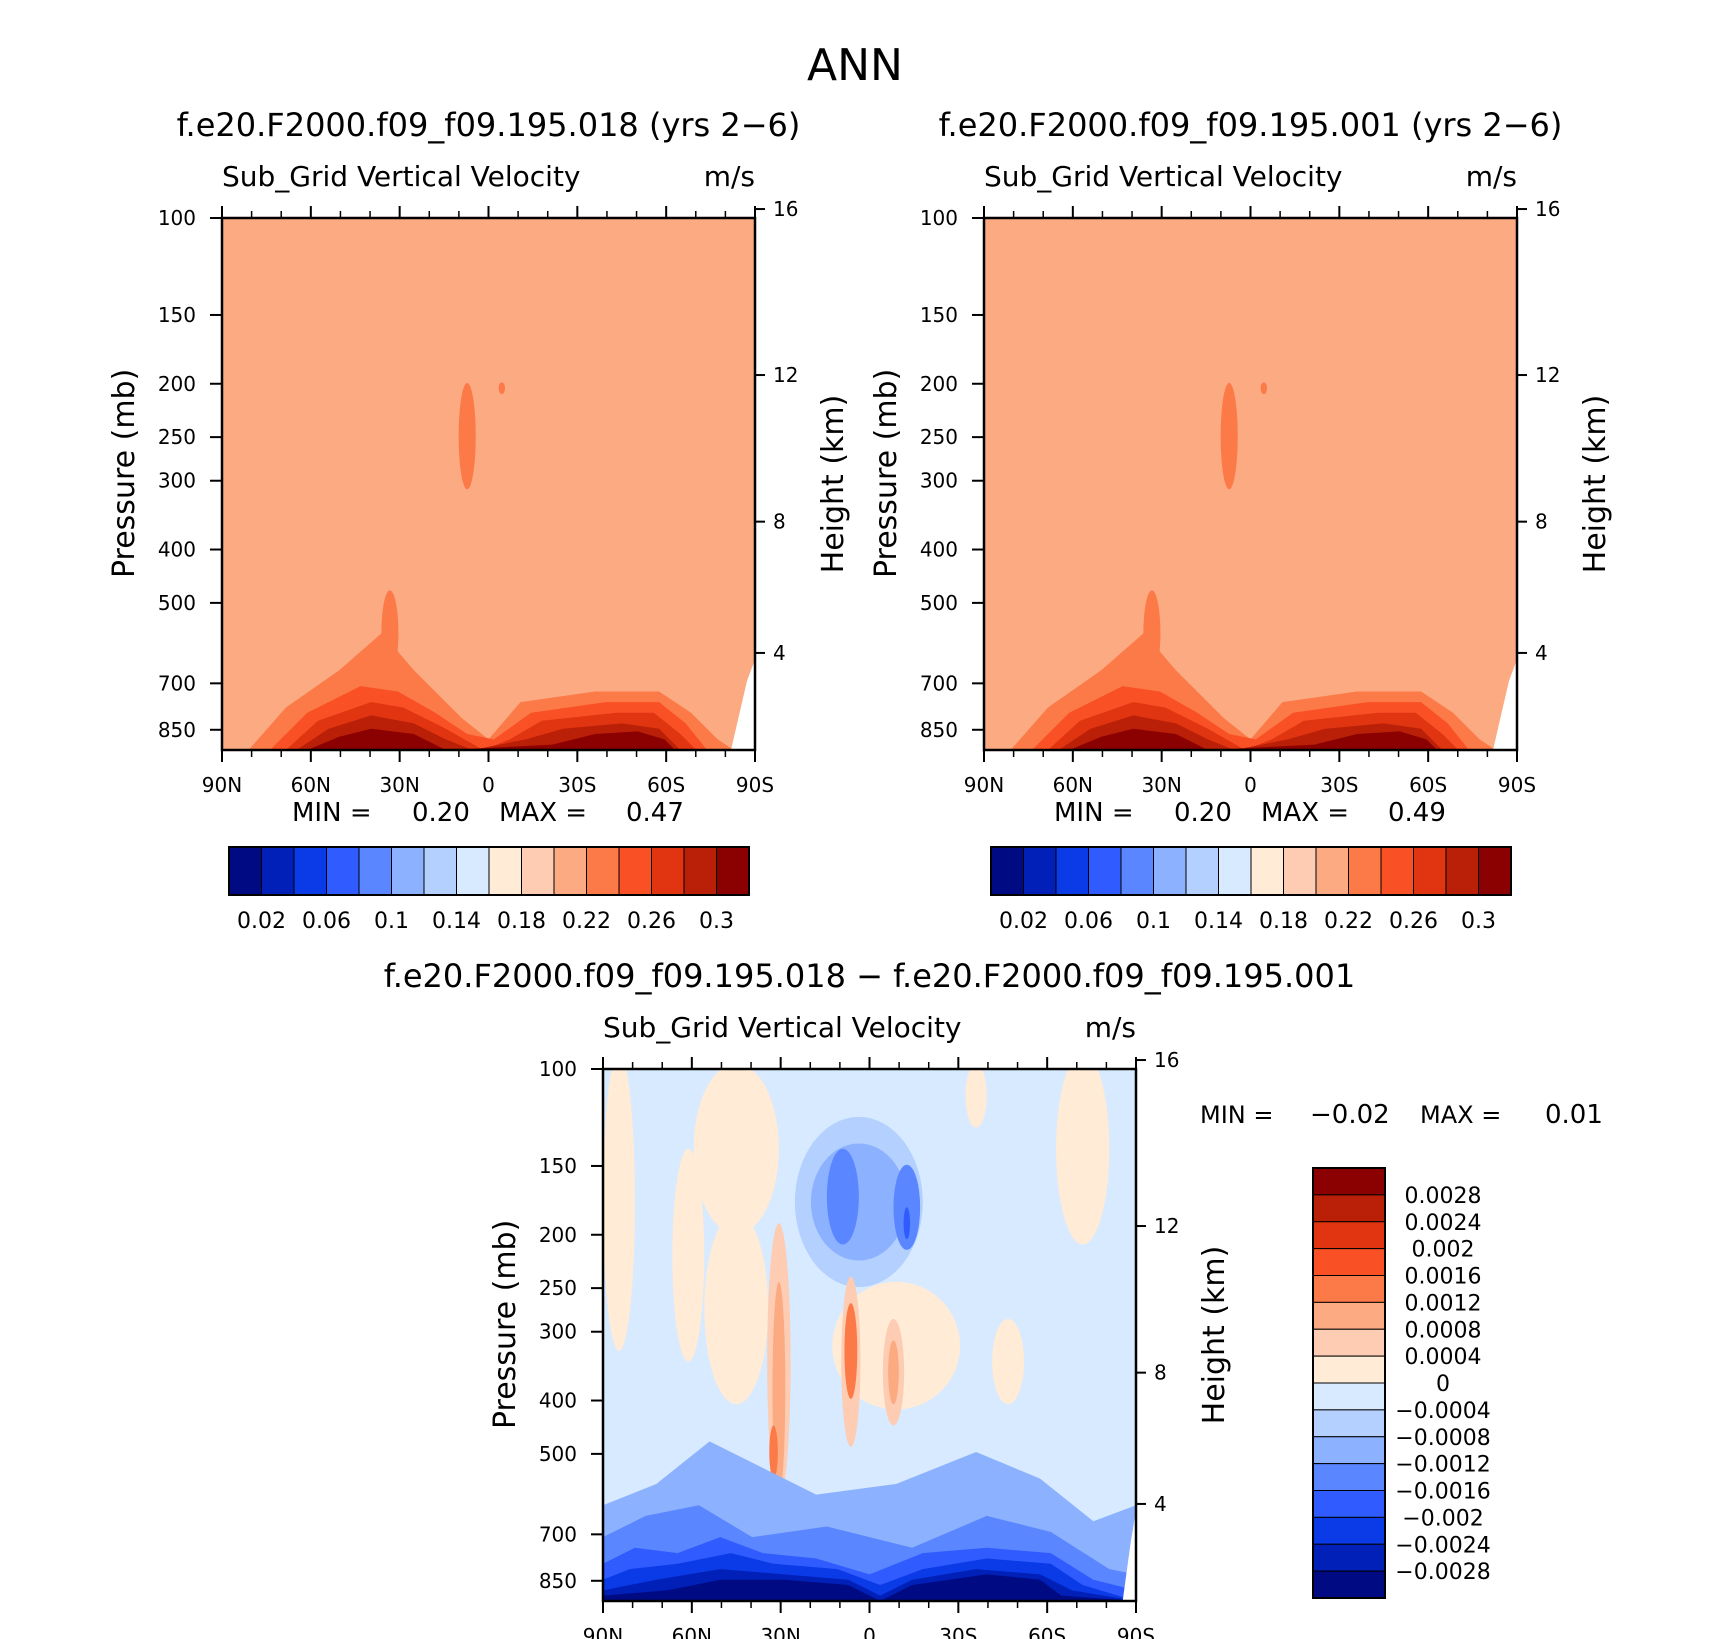  Describe the element at coordinates (1442, 1572) in the screenshot. I see `colorbar-label: −0.0028` at that location.